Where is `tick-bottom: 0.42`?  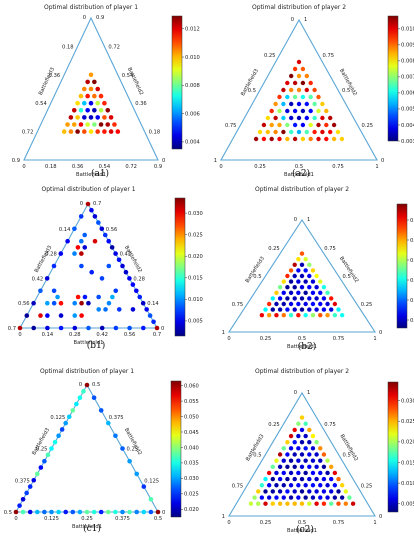
tick-bottom: 0.42 is located at coordinates (102, 335).